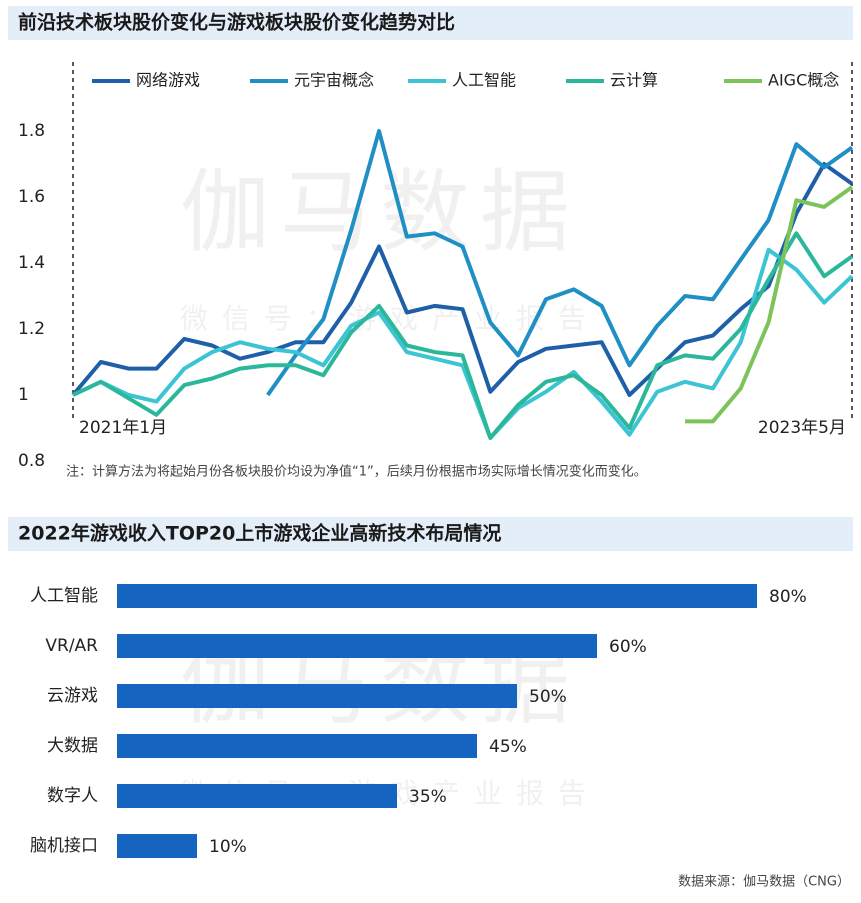  What do you see at coordinates (31, 197) in the screenshot?
I see `y-tick-label: 1.6` at bounding box center [31, 197].